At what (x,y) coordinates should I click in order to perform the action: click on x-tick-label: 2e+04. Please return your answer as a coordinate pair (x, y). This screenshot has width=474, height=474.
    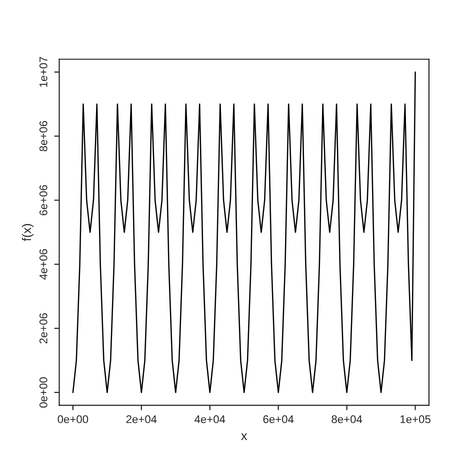
    Looking at the image, I should click on (141, 419).